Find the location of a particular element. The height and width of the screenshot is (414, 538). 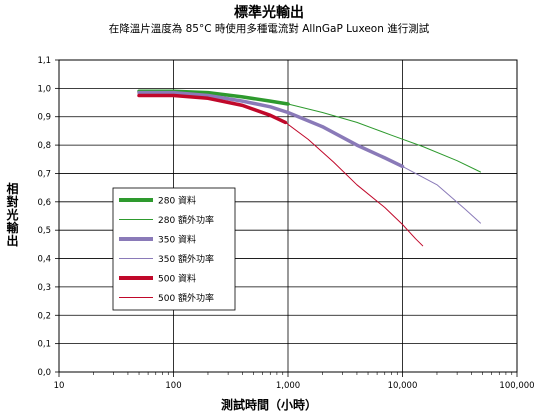

legend-label: 500 資料 is located at coordinates (177, 279).